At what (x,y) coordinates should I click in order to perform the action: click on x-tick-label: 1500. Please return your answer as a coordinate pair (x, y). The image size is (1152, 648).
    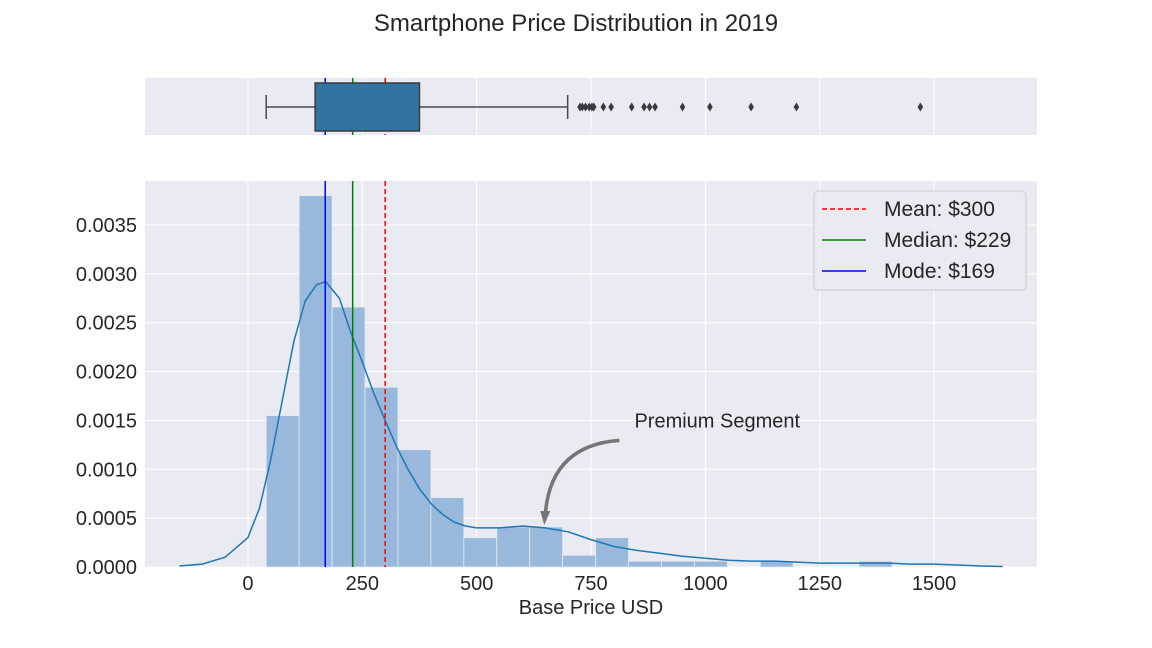
    Looking at the image, I should click on (934, 584).